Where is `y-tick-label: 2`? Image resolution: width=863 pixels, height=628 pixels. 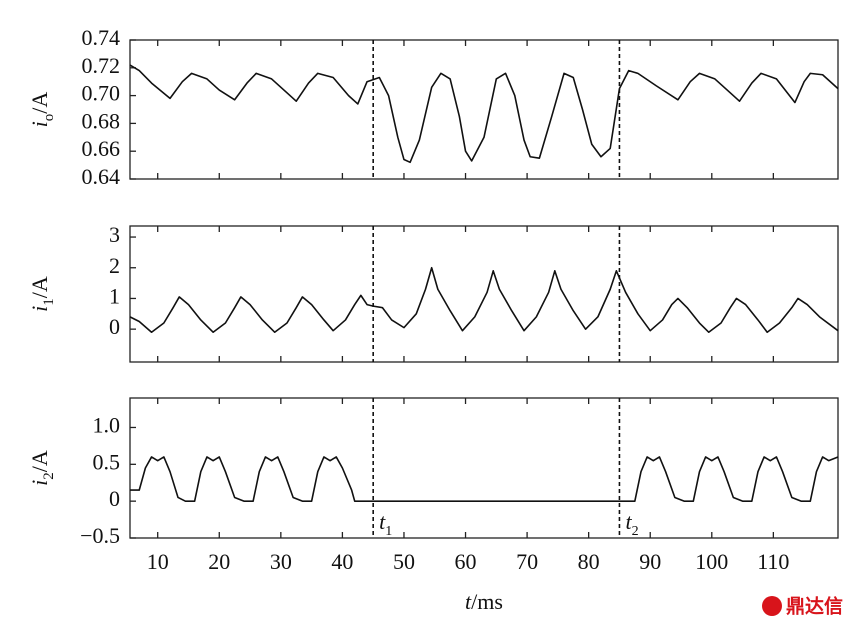 y-tick-label: 2 is located at coordinates (114, 265).